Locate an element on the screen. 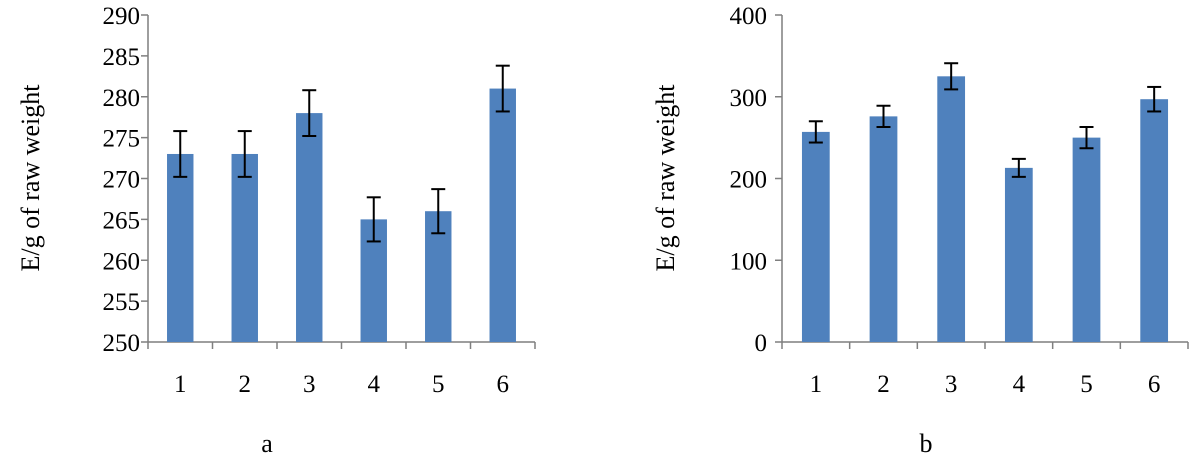  y-tick-label: 400 is located at coordinates (749, 16).